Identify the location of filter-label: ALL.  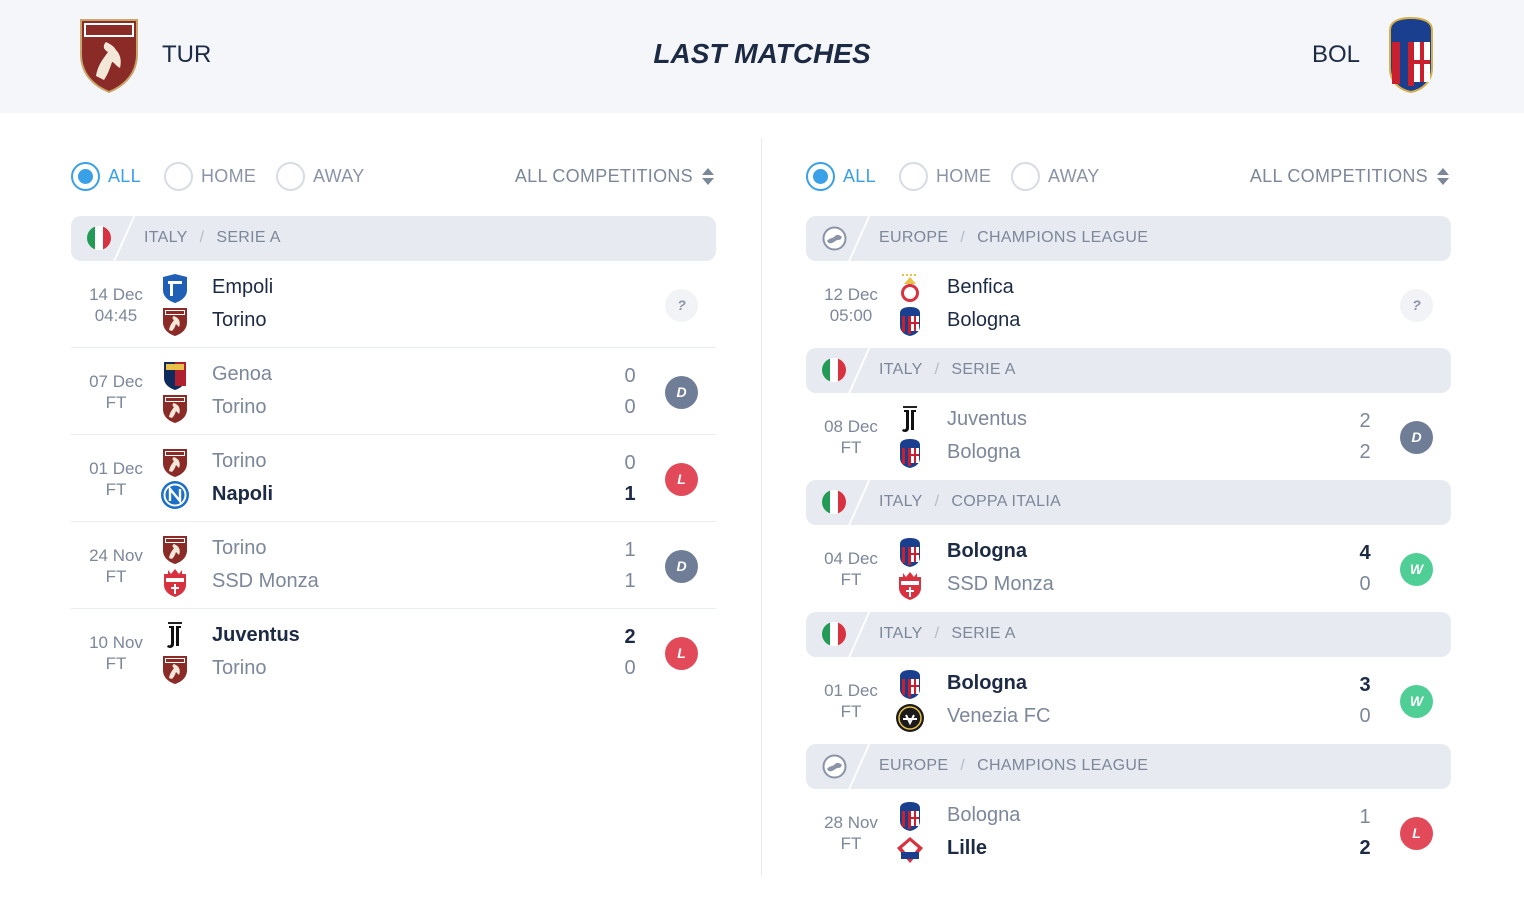
(859, 176).